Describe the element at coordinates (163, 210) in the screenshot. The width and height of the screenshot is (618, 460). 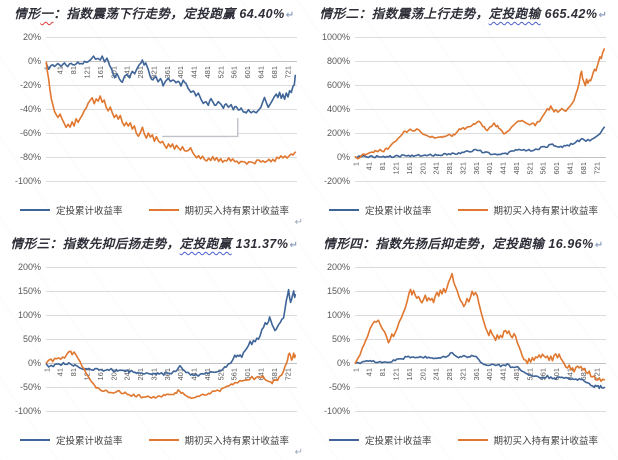
I see `lumpsum-line-swatch` at that location.